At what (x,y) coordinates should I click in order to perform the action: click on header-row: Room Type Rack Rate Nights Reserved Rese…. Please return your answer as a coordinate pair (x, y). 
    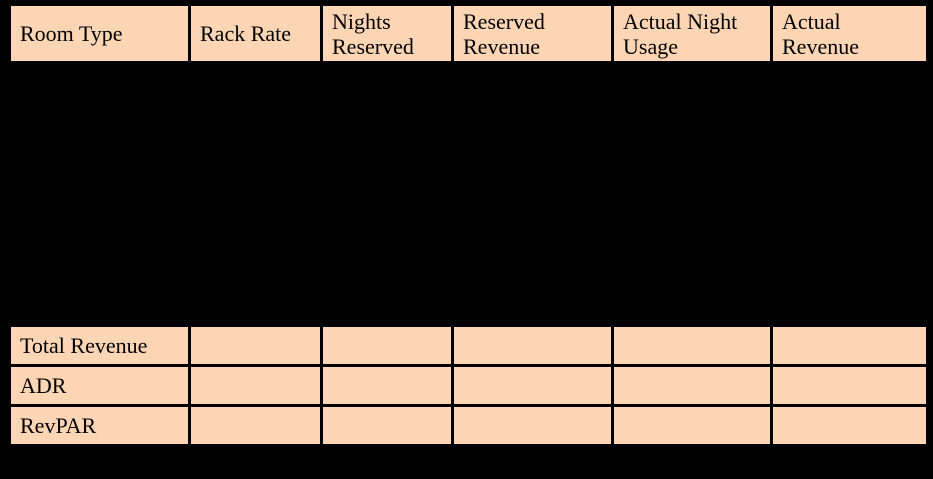
    Looking at the image, I should click on (468, 33).